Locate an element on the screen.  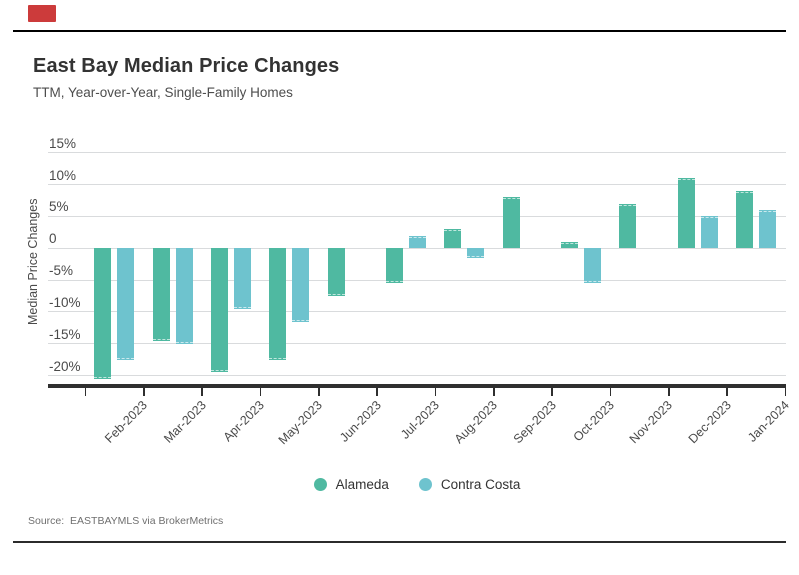
chart-title: East Bay Median Price Changes is located at coordinates (186, 66).